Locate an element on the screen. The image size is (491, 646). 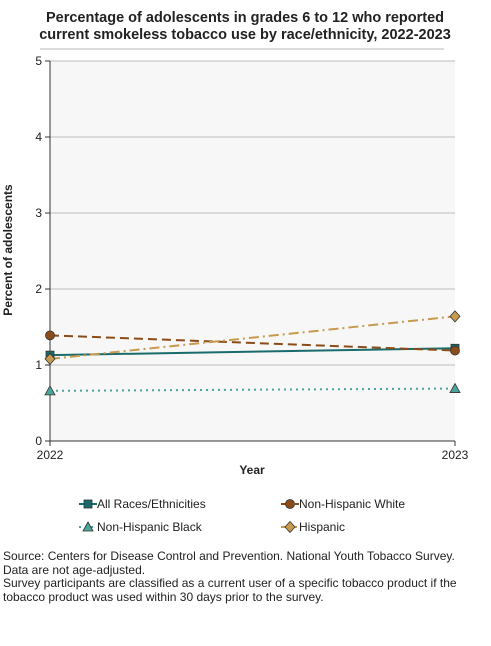
data-note: Data are not age-adjusted. is located at coordinates (74, 569).